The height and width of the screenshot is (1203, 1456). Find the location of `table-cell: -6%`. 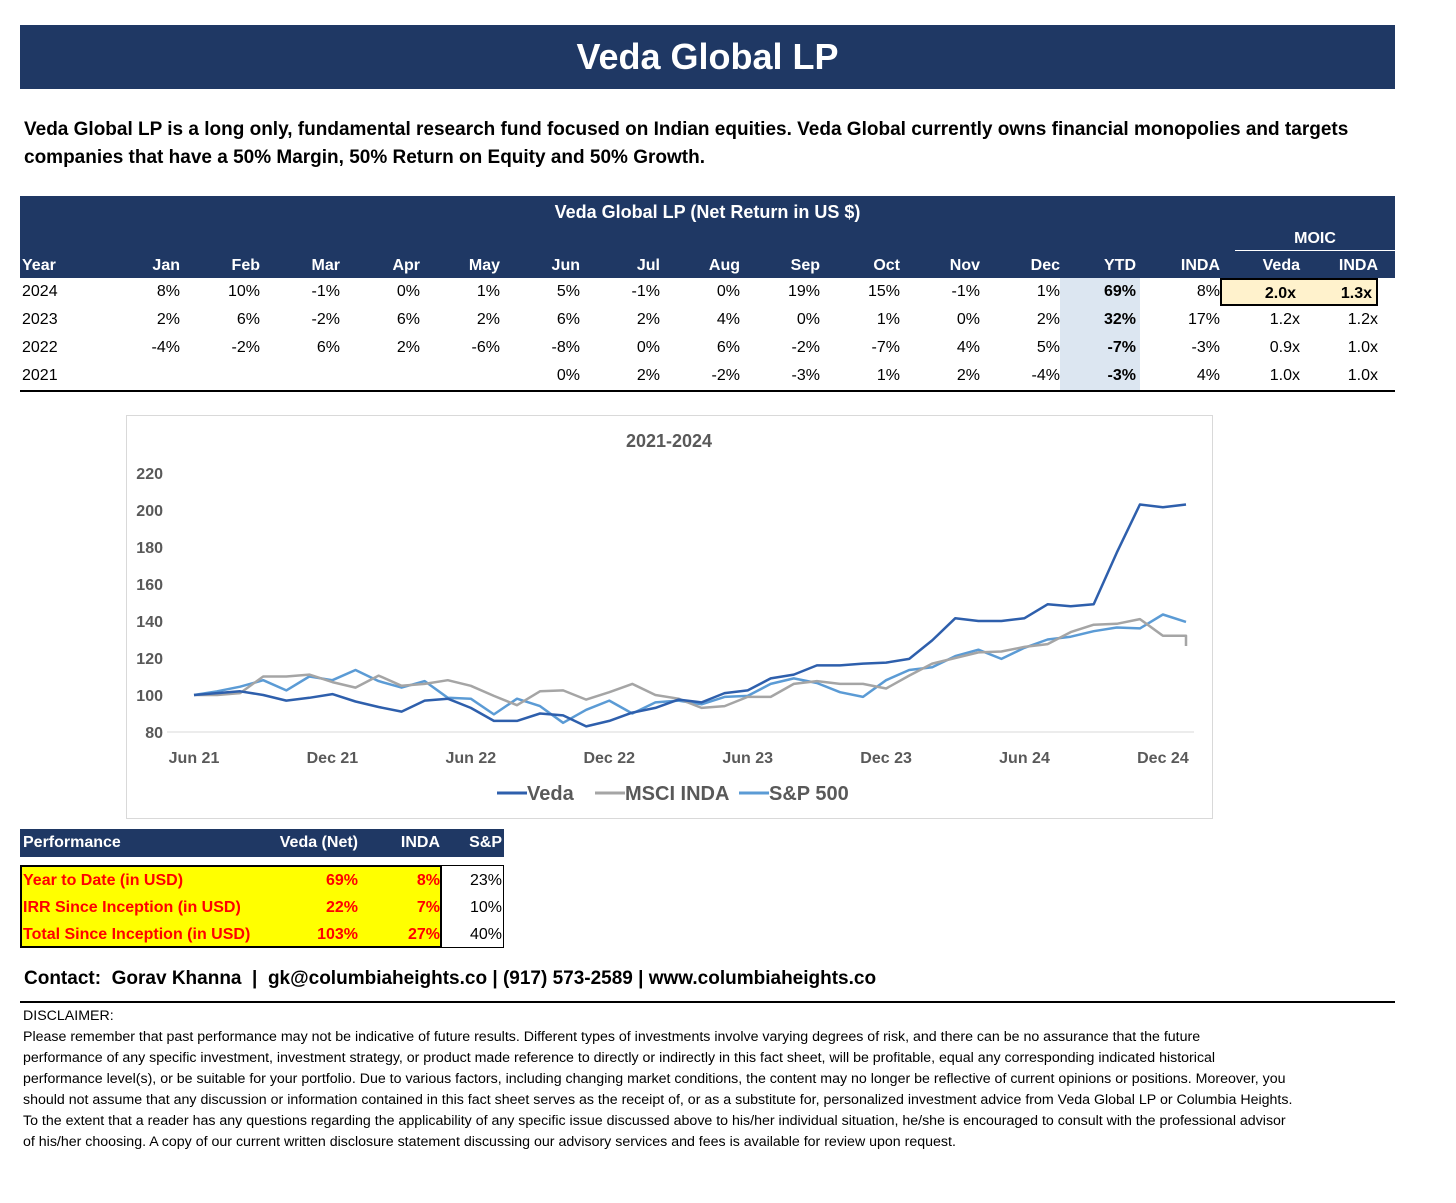

table-cell: -6% is located at coordinates (485, 347).